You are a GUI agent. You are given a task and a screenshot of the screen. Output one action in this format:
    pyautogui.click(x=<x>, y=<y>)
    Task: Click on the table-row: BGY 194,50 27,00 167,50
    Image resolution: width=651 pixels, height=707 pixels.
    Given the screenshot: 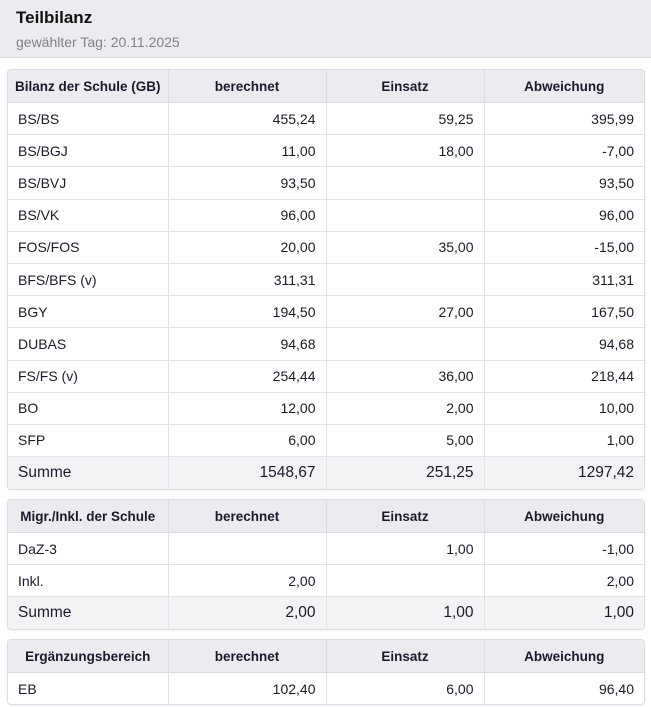 What is the action you would take?
    pyautogui.click(x=326, y=312)
    